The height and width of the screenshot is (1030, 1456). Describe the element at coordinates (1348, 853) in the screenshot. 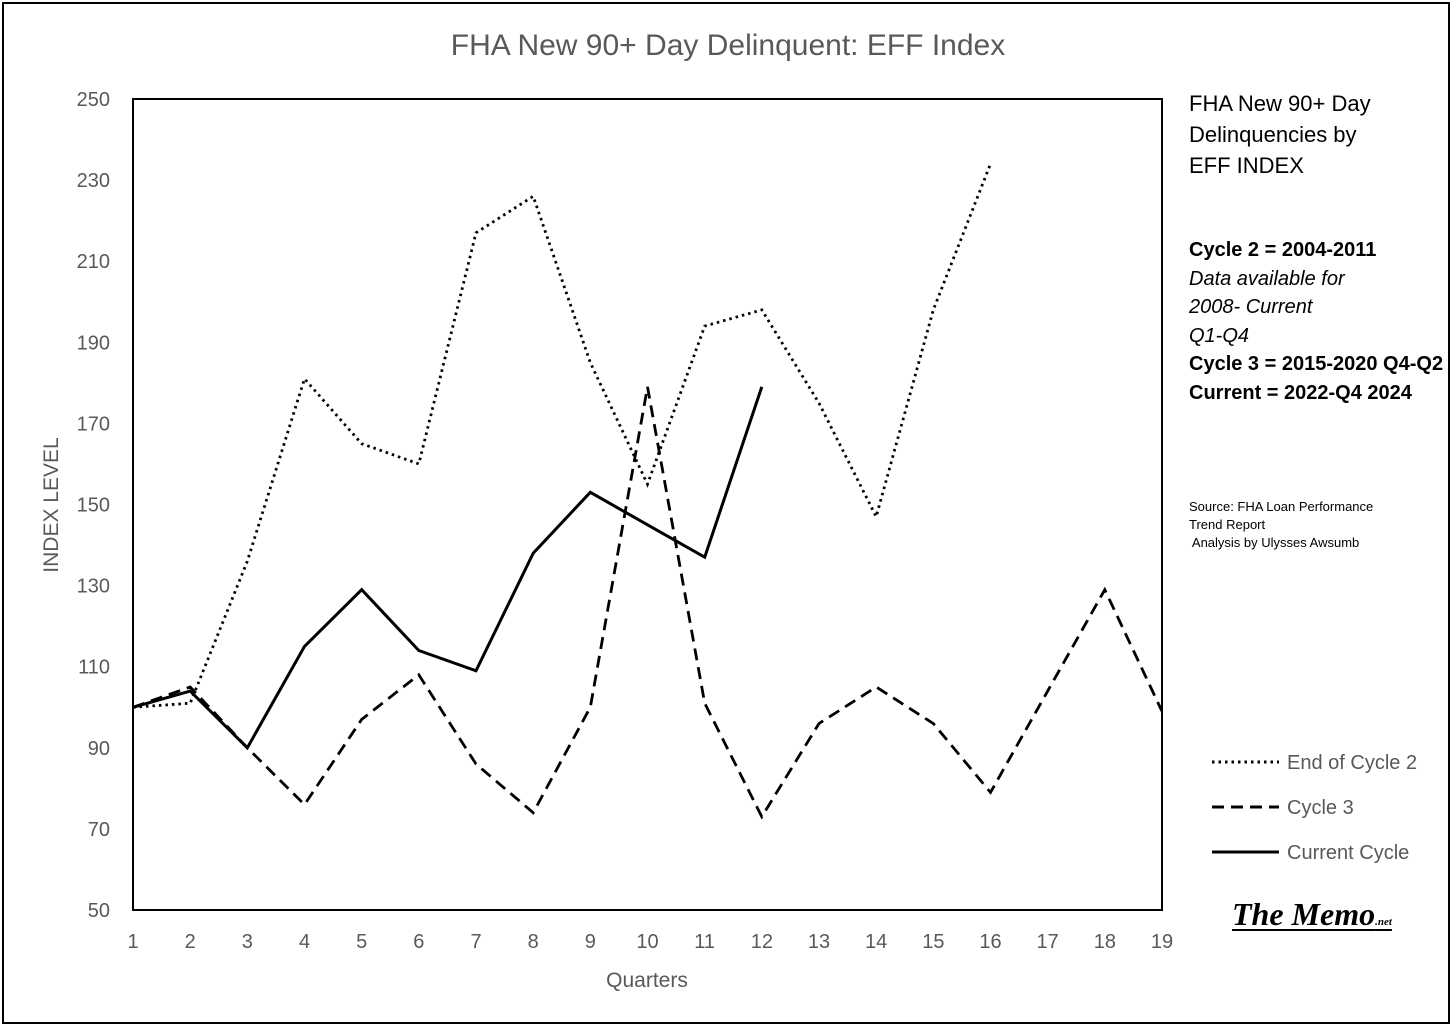

I see `legend-label: Current Cycle` at that location.